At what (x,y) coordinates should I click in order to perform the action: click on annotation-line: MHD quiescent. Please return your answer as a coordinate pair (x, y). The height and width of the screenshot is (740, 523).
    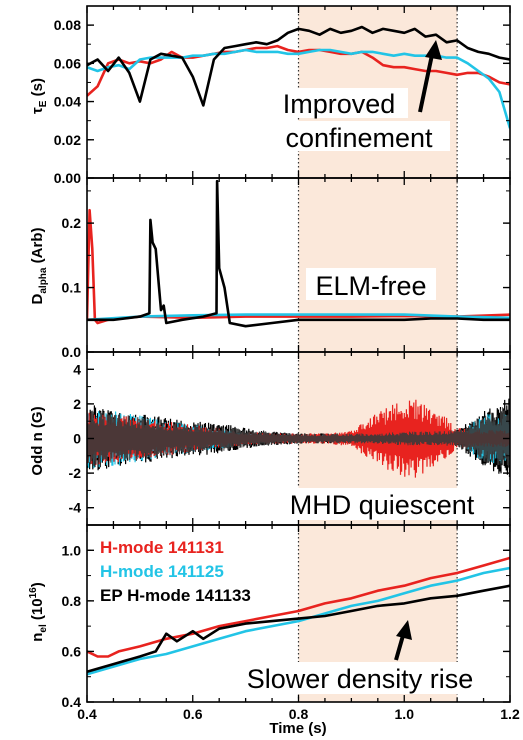
    Looking at the image, I should click on (382, 505).